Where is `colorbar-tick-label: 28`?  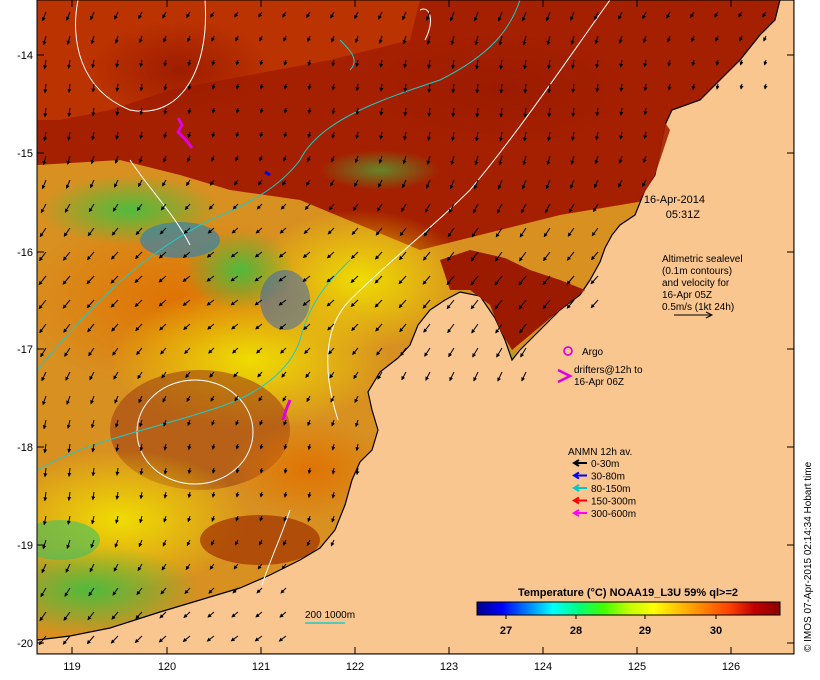
colorbar-tick-label: 28 is located at coordinates (576, 631).